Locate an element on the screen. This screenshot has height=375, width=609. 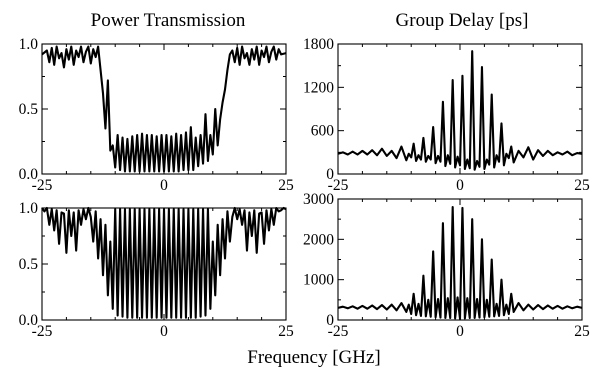
y-tick-label: 1200 is located at coordinates (318, 87).